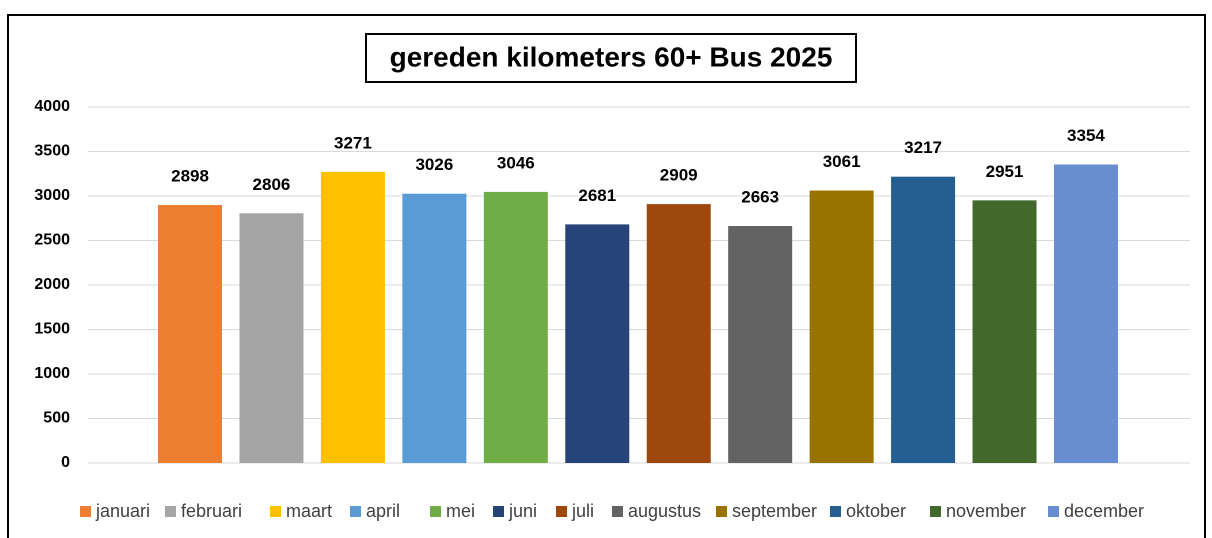 Image resolution: width=1212 pixels, height=538 pixels. I want to click on legend-label: juni, so click(522, 511).